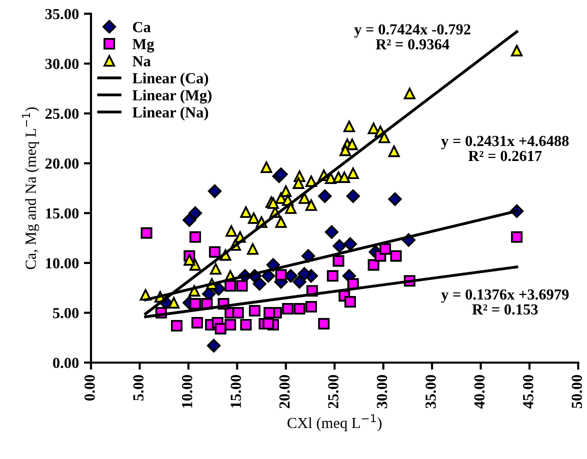 This screenshot has height=459, width=587. Describe the element at coordinates (382, 391) in the screenshot. I see `x-tick-label: 30.00` at that location.